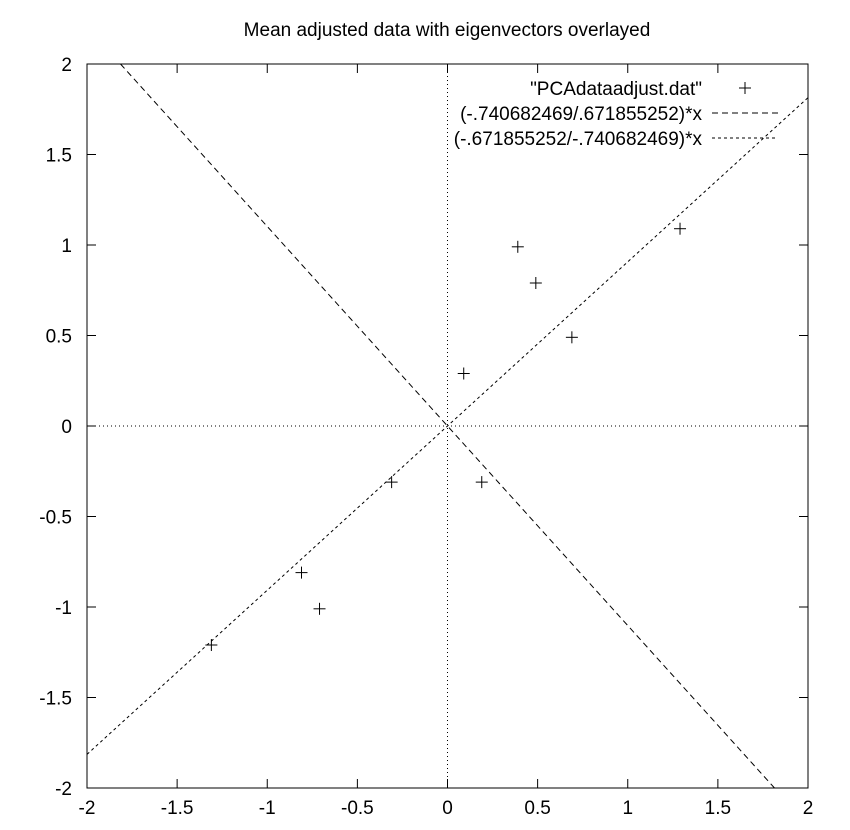 This screenshot has height=830, width=850. I want to click on y-tick-label: 1, so click(66, 246).